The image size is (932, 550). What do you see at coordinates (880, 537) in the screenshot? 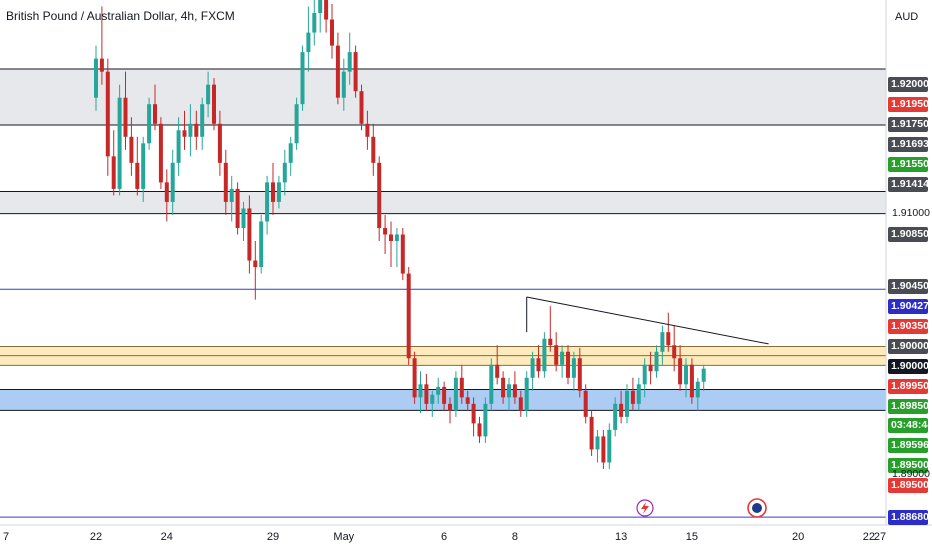
I see `time-tick-11: 27` at bounding box center [880, 537].